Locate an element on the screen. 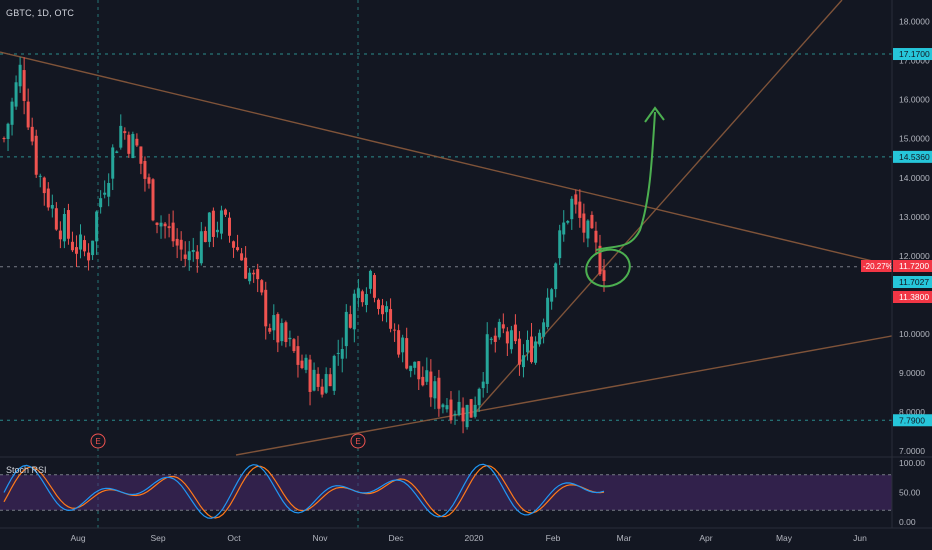  annotation-arrow-stroke is located at coordinates (625, 181).